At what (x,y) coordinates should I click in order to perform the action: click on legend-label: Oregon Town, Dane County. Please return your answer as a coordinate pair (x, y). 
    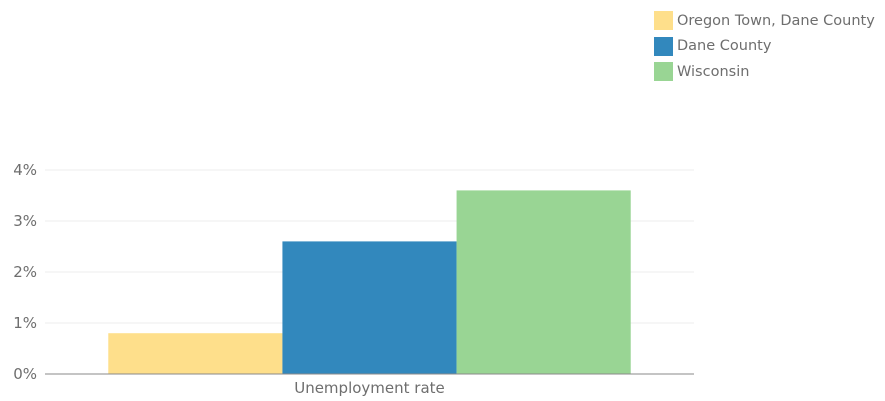
    Looking at the image, I should click on (776, 20).